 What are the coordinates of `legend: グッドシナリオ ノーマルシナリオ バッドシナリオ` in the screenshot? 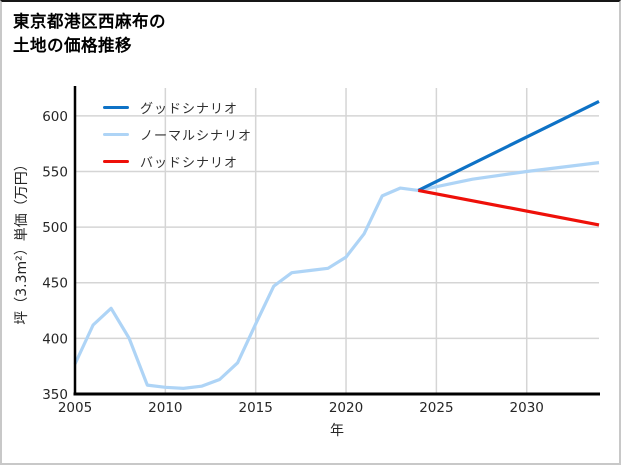 It's located at (177, 134).